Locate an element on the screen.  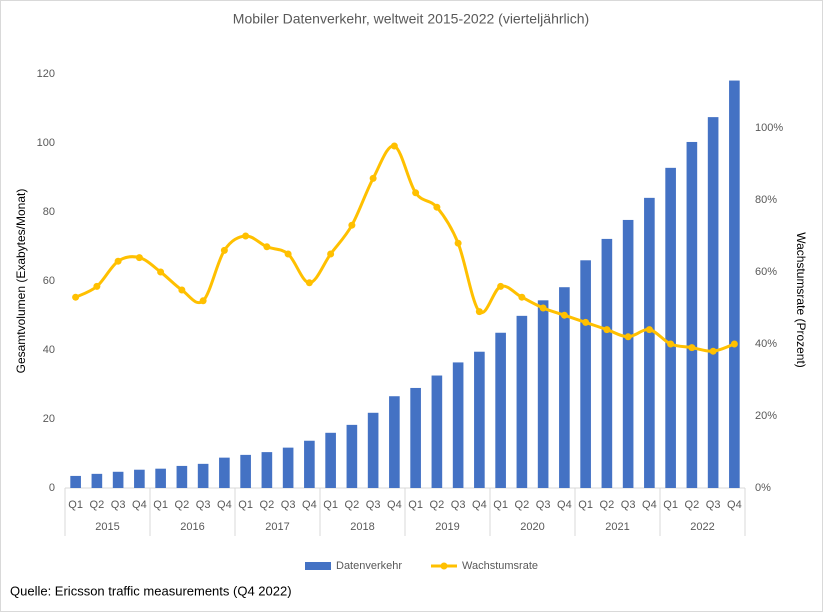
year-label: 2021 is located at coordinates (617, 527).